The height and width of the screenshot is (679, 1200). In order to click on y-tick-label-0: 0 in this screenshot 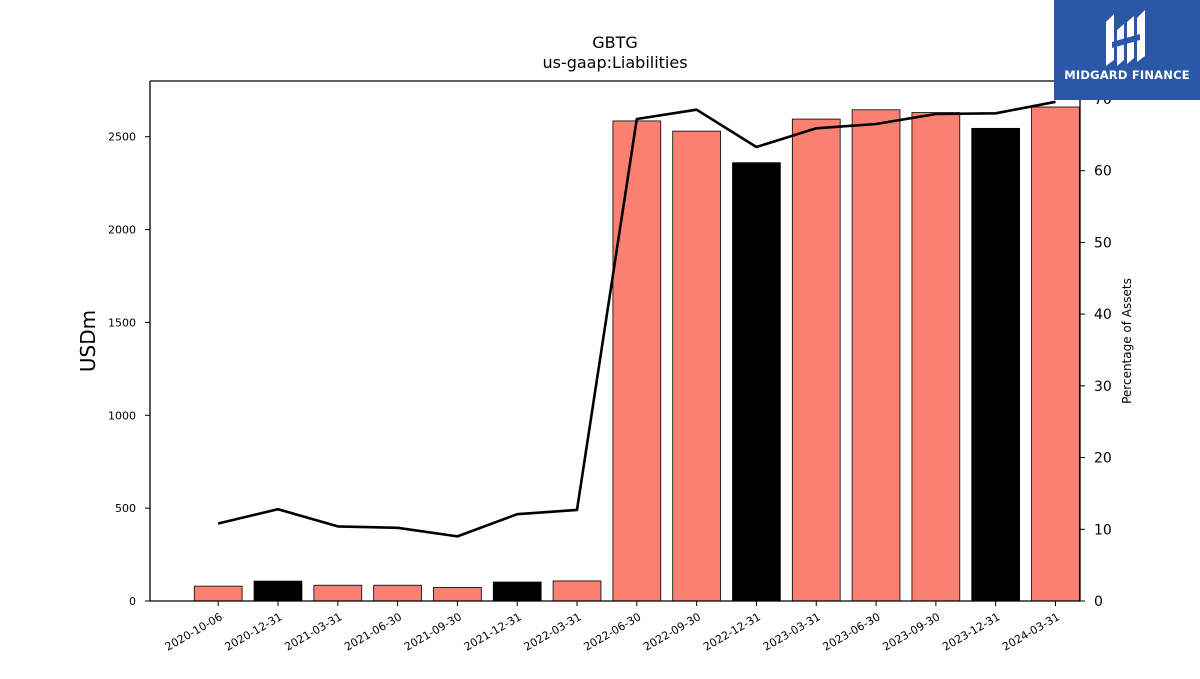, I will do `click(132, 601)`.